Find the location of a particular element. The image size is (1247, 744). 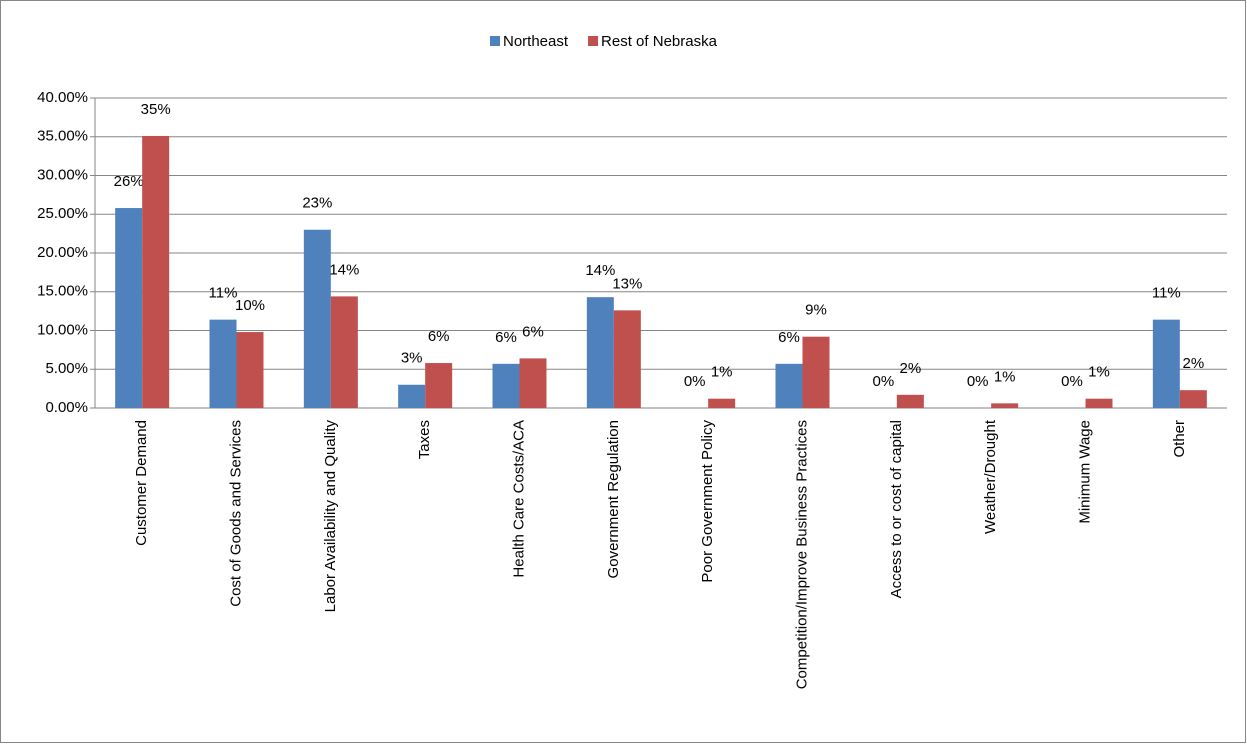

data-label: 26% is located at coordinates (129, 181).